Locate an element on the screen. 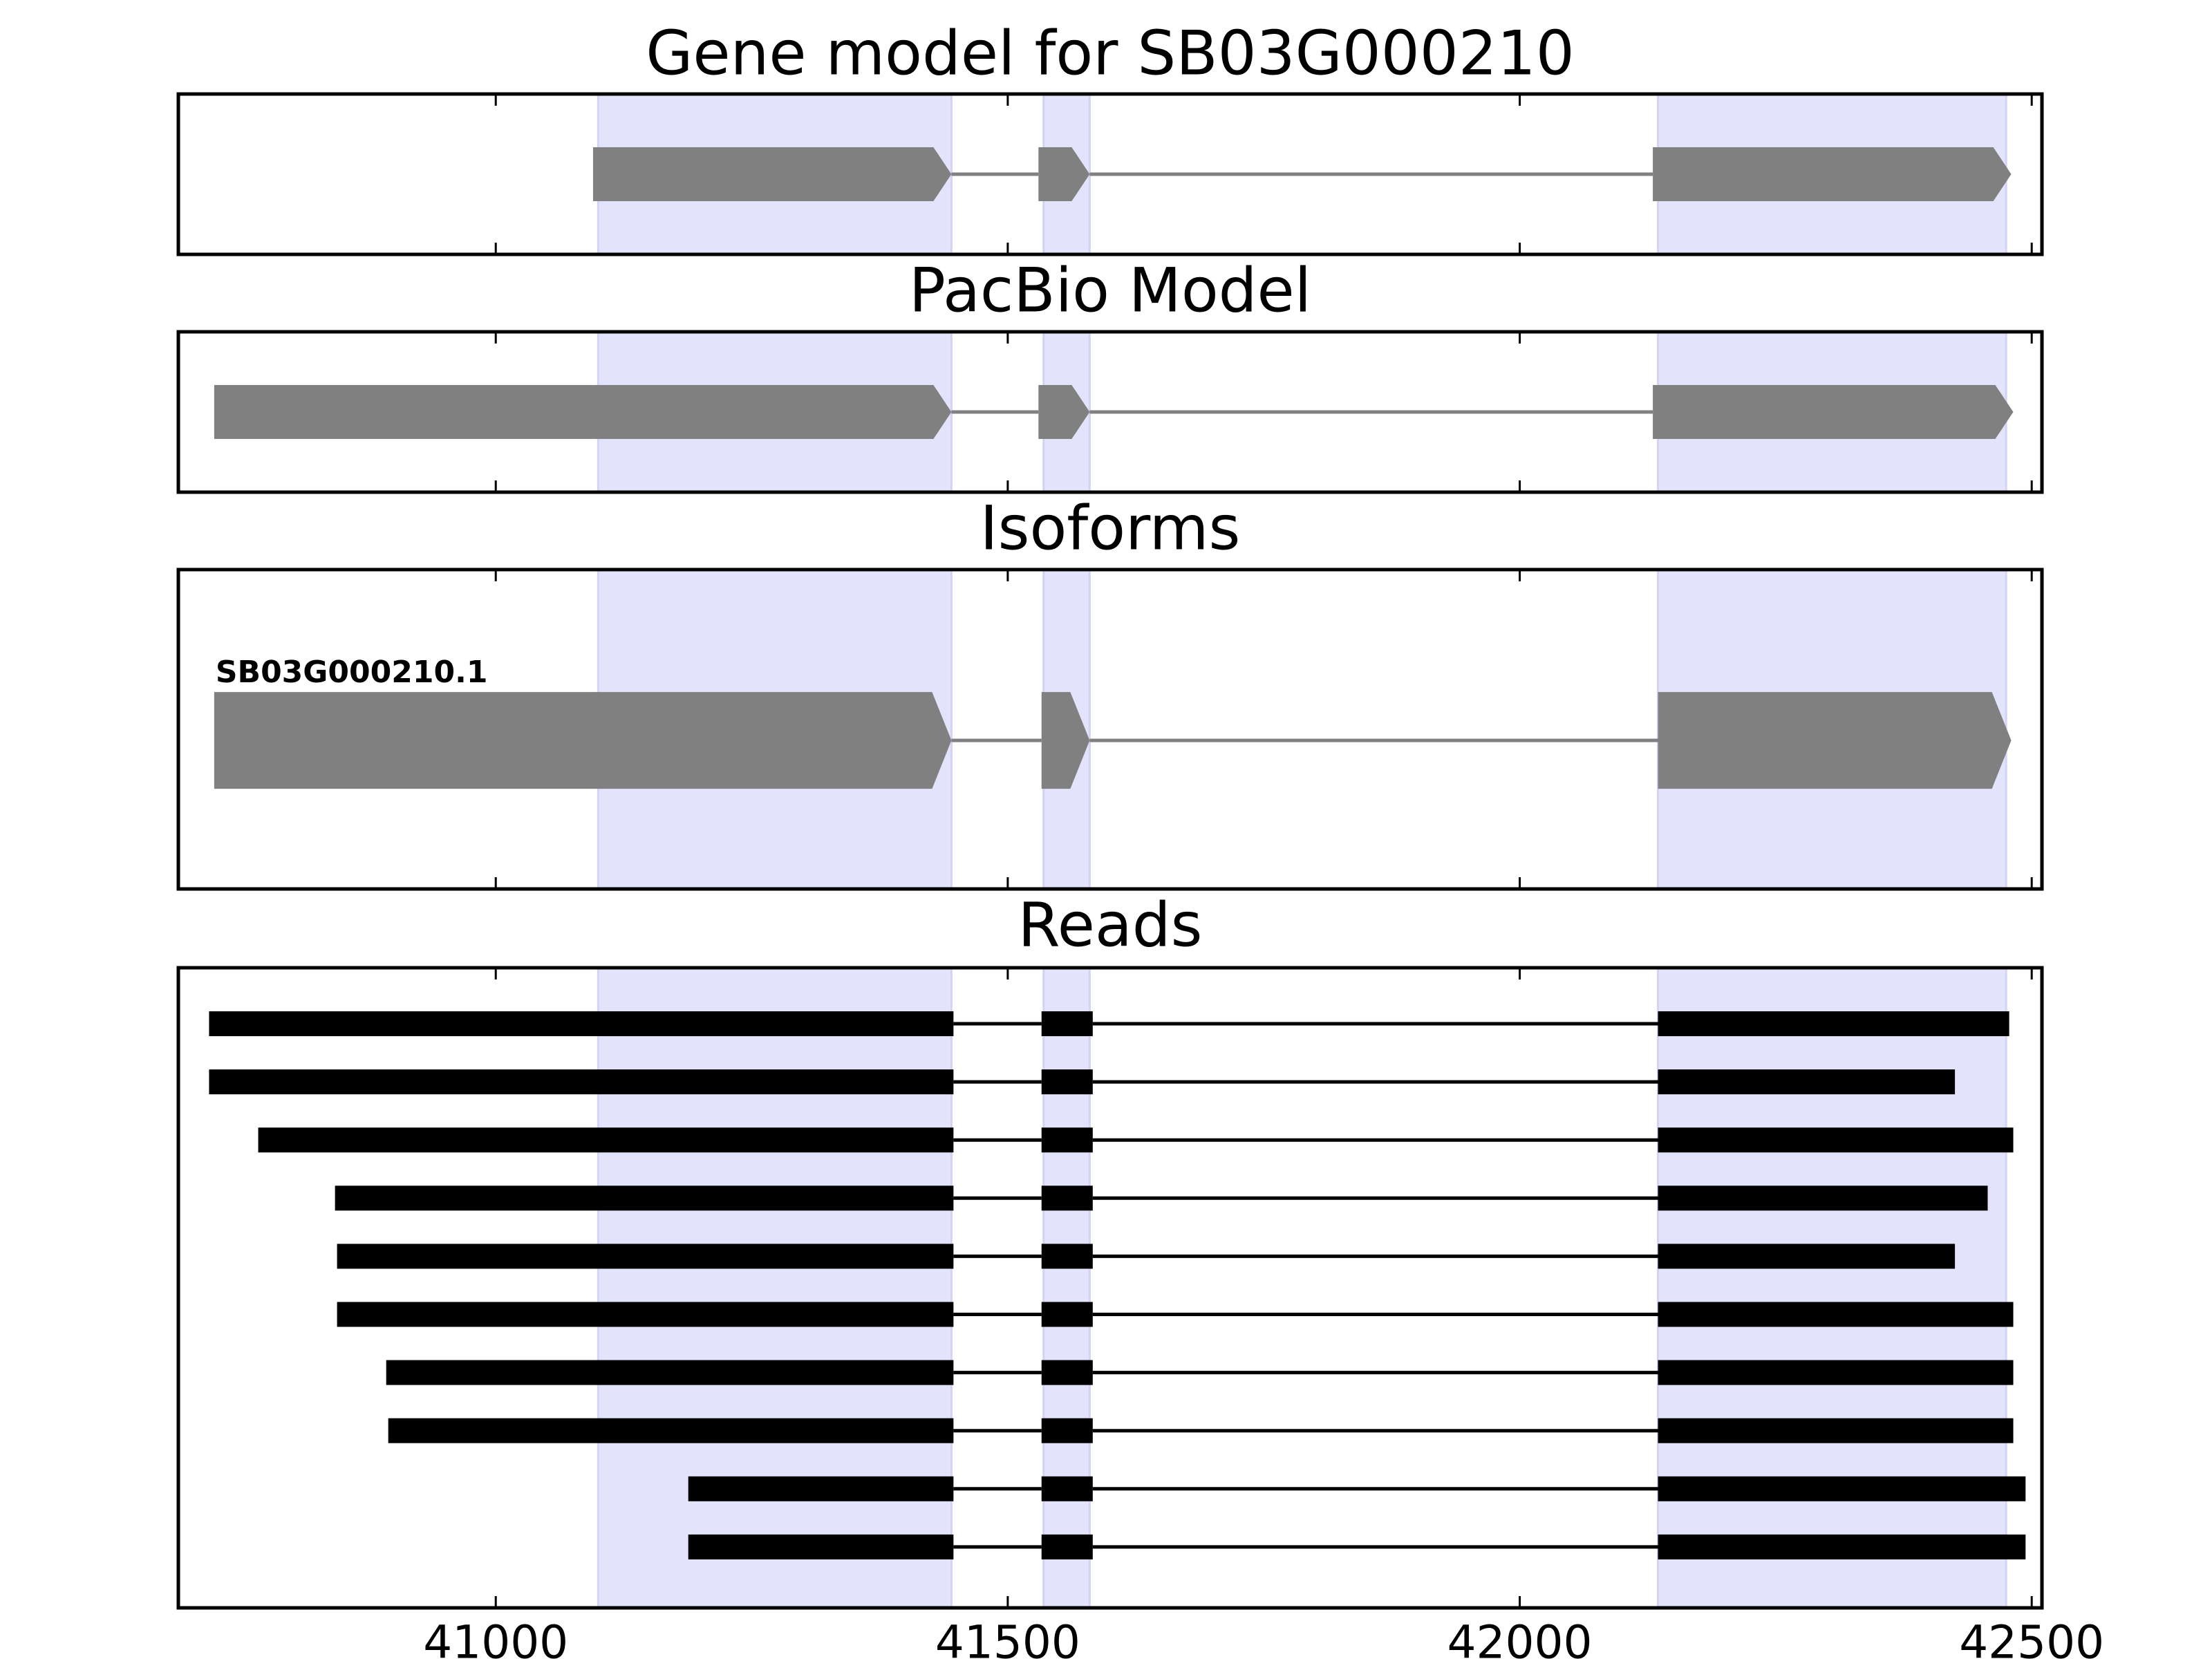 This screenshot has width=2212, height=1659. x-tick-label: 41500 is located at coordinates (1007, 1638).